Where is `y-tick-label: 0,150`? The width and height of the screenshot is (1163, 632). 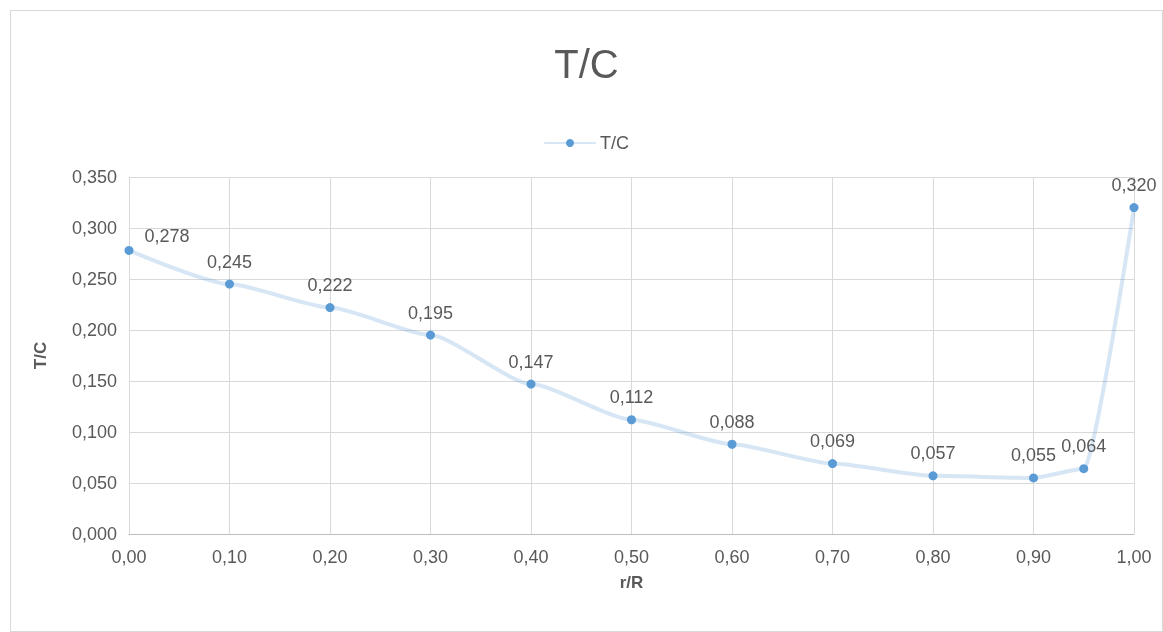
y-tick-label: 0,150 is located at coordinates (94, 381).